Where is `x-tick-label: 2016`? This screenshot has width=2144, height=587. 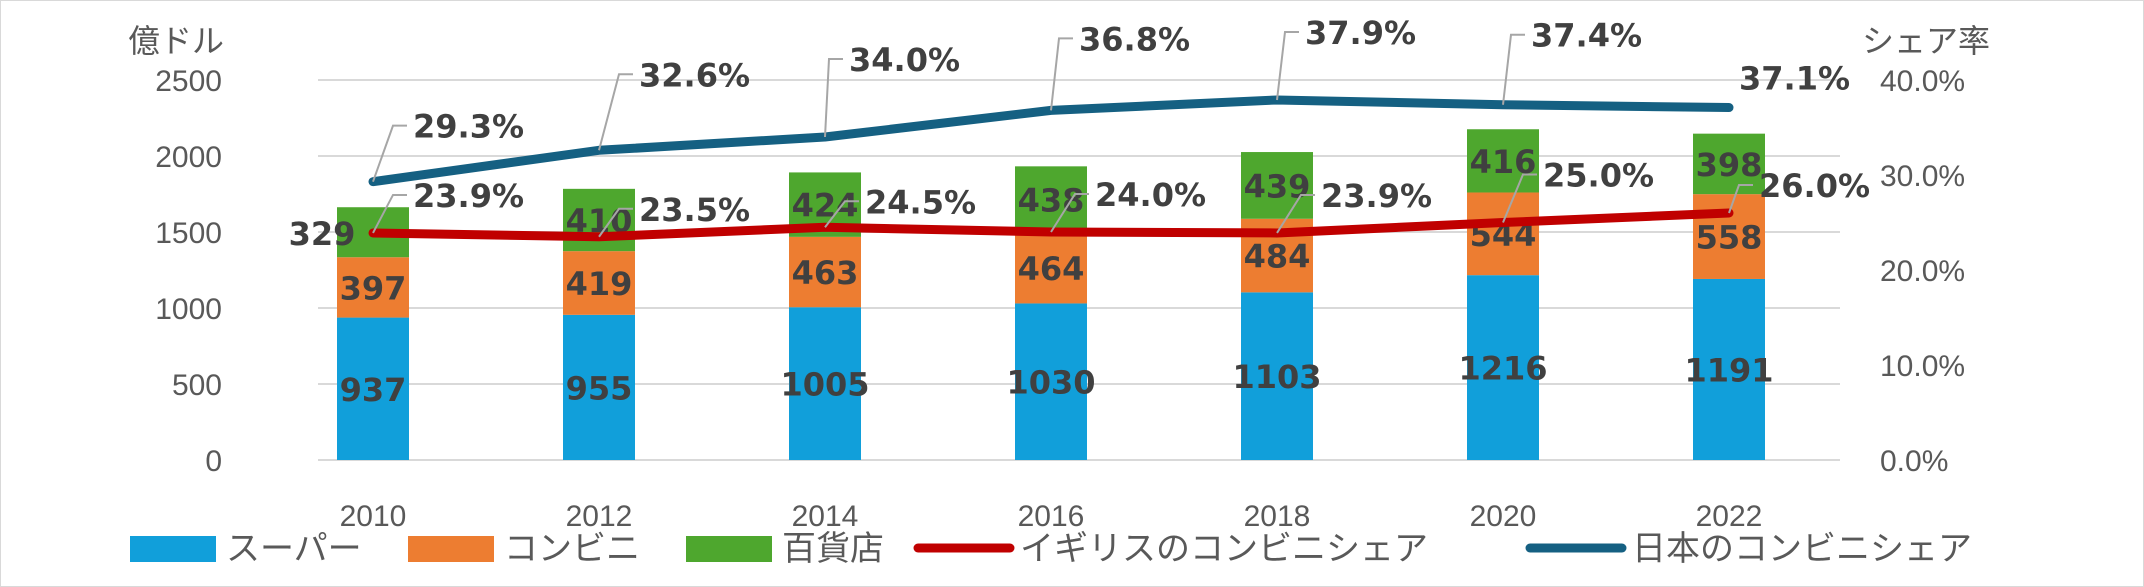
x-tick-label: 2016 is located at coordinates (1051, 516).